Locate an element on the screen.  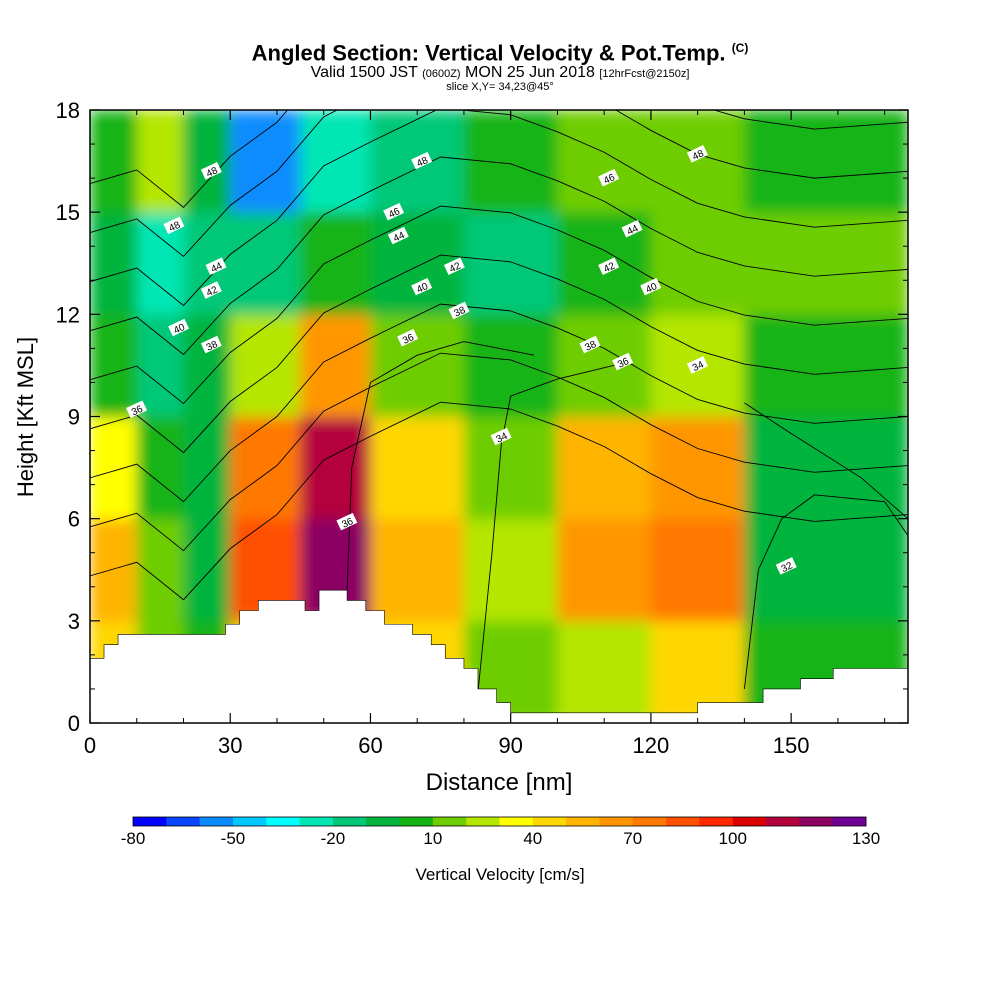
y-tick-label: 12 is located at coordinates (68, 314).